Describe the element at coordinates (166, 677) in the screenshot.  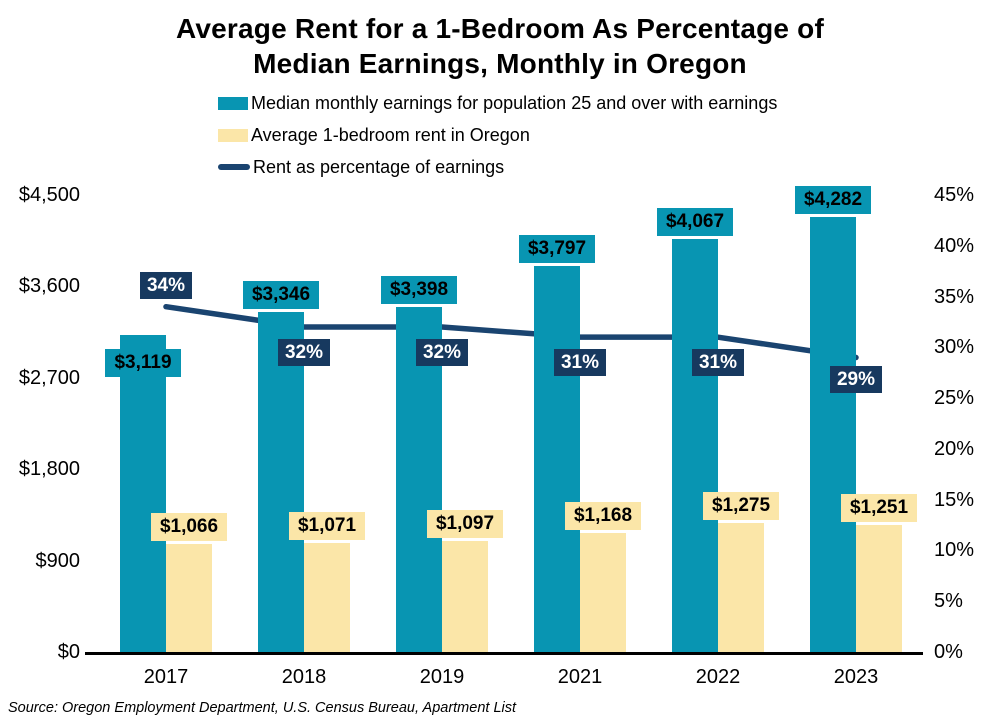
I see `x-axis-tick: 2017` at that location.